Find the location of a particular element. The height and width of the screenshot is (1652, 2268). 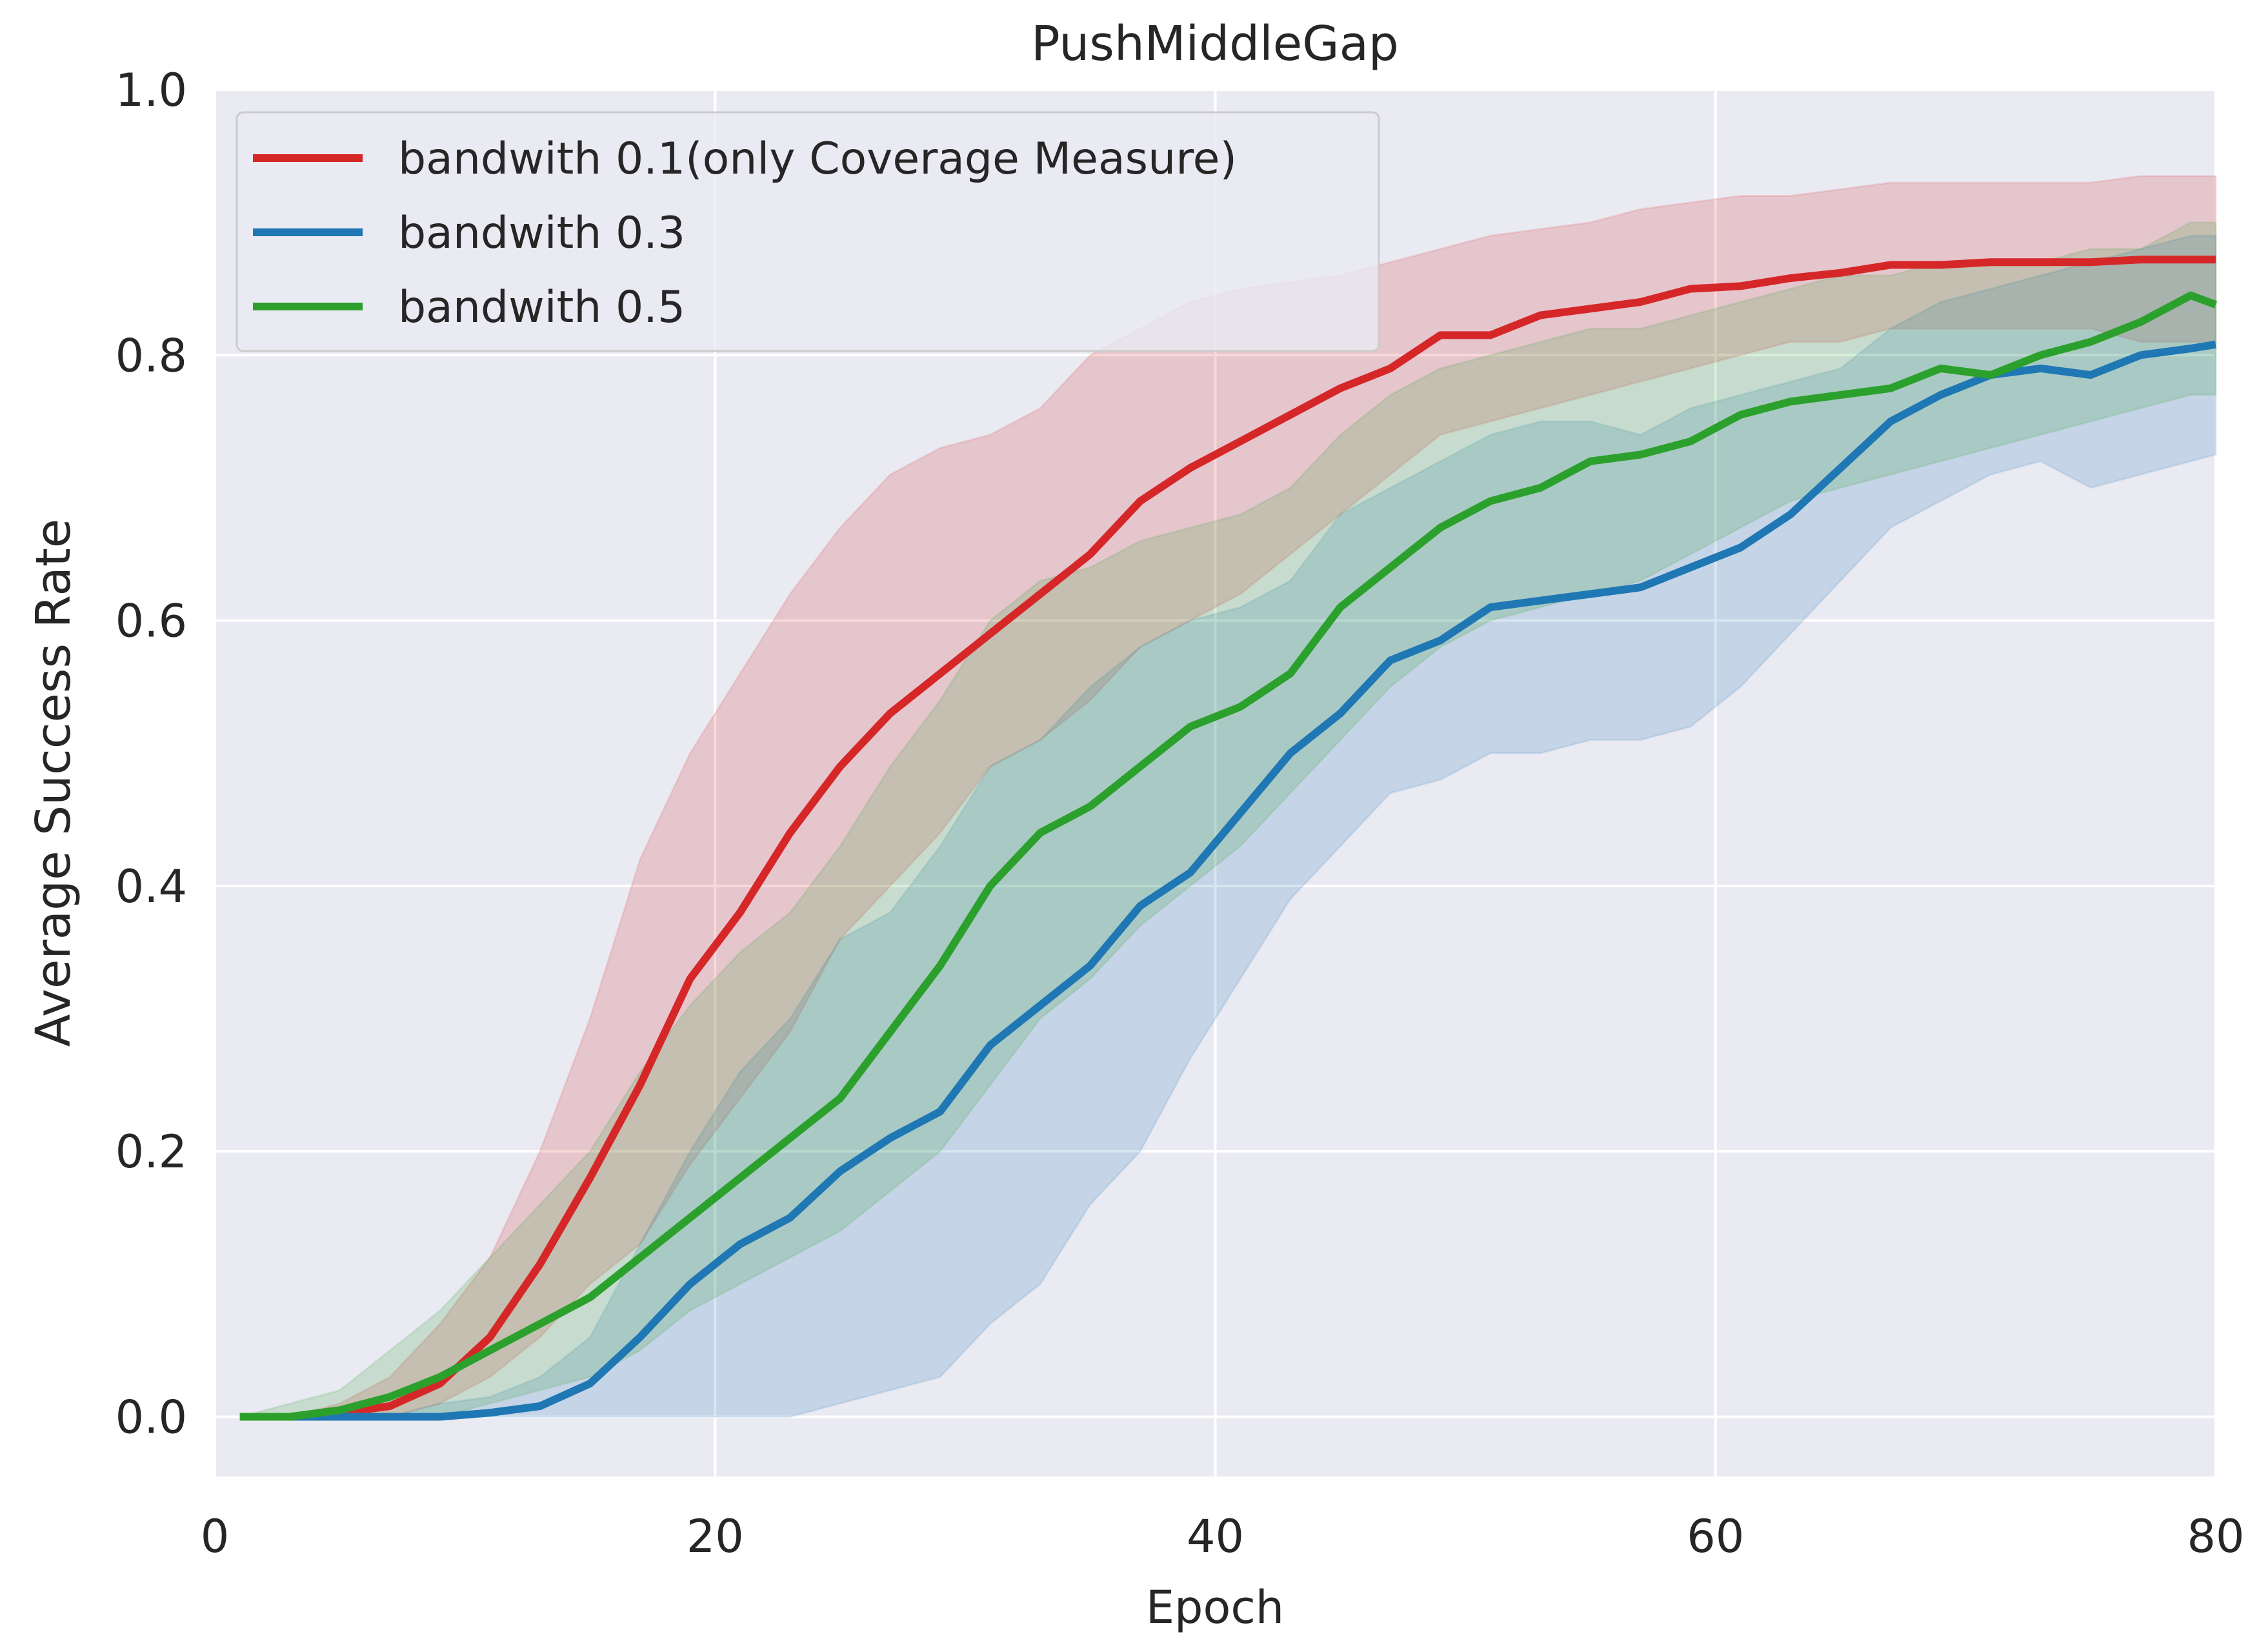

y-tick-label: 0.8 is located at coordinates (151, 355).